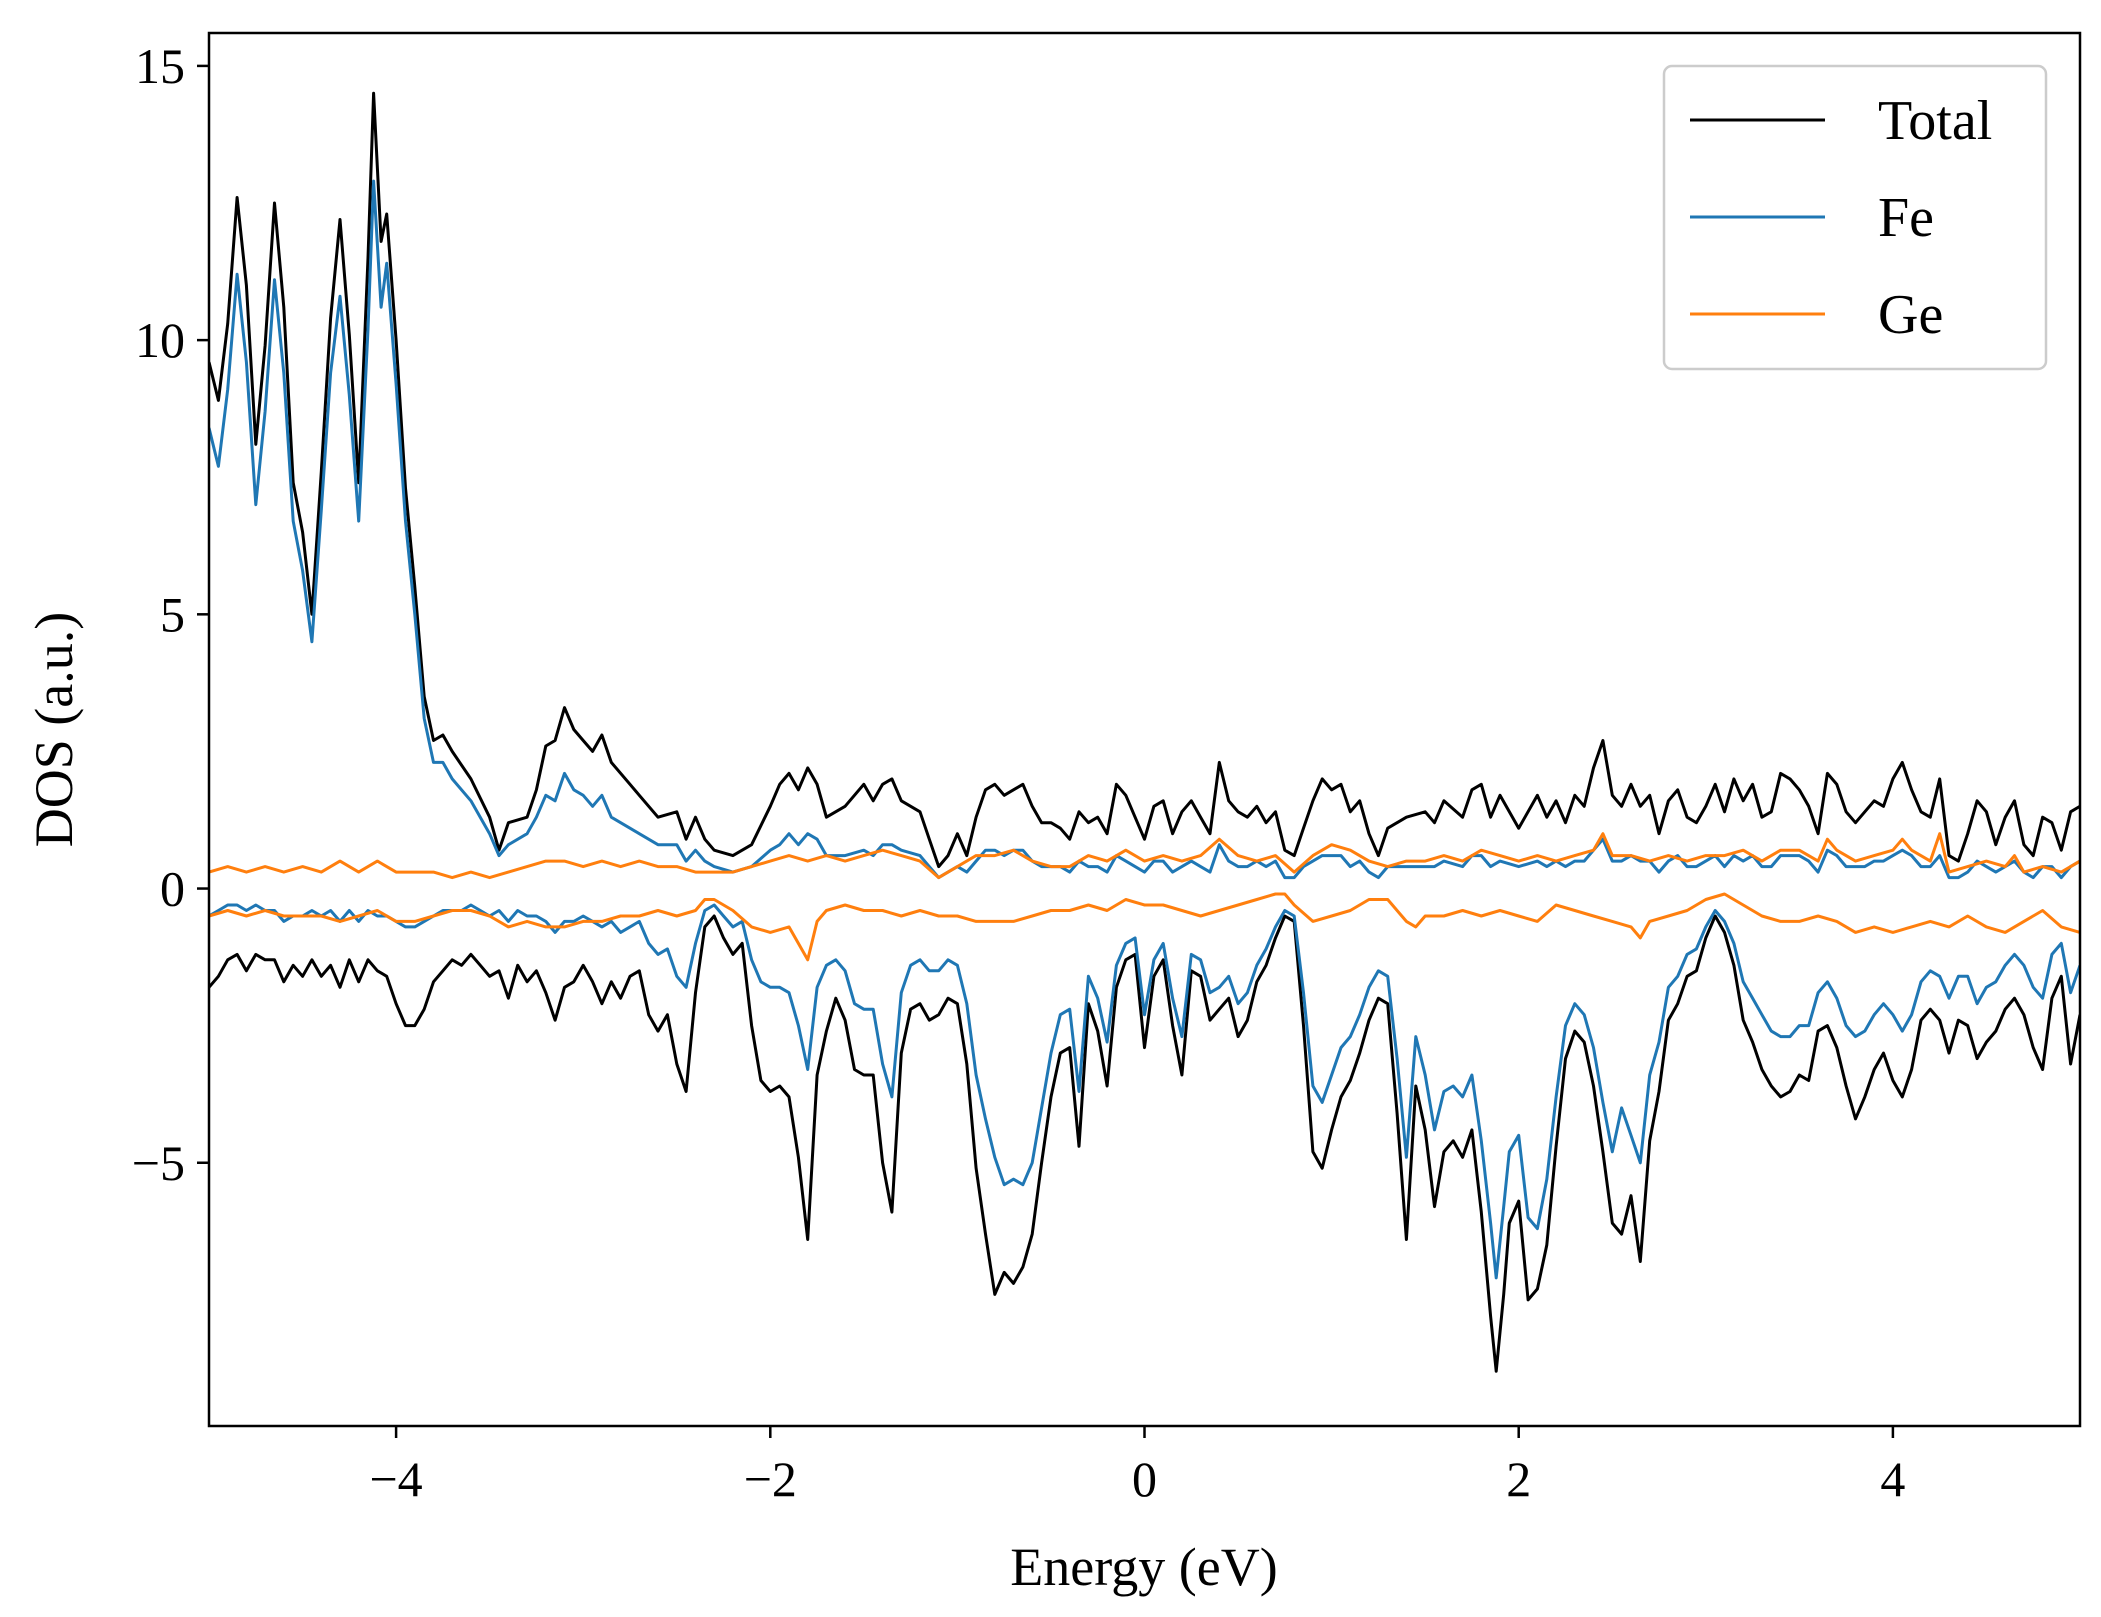 The height and width of the screenshot is (1617, 2101). I want to click on ge-spin-up-line, so click(1144, 856).